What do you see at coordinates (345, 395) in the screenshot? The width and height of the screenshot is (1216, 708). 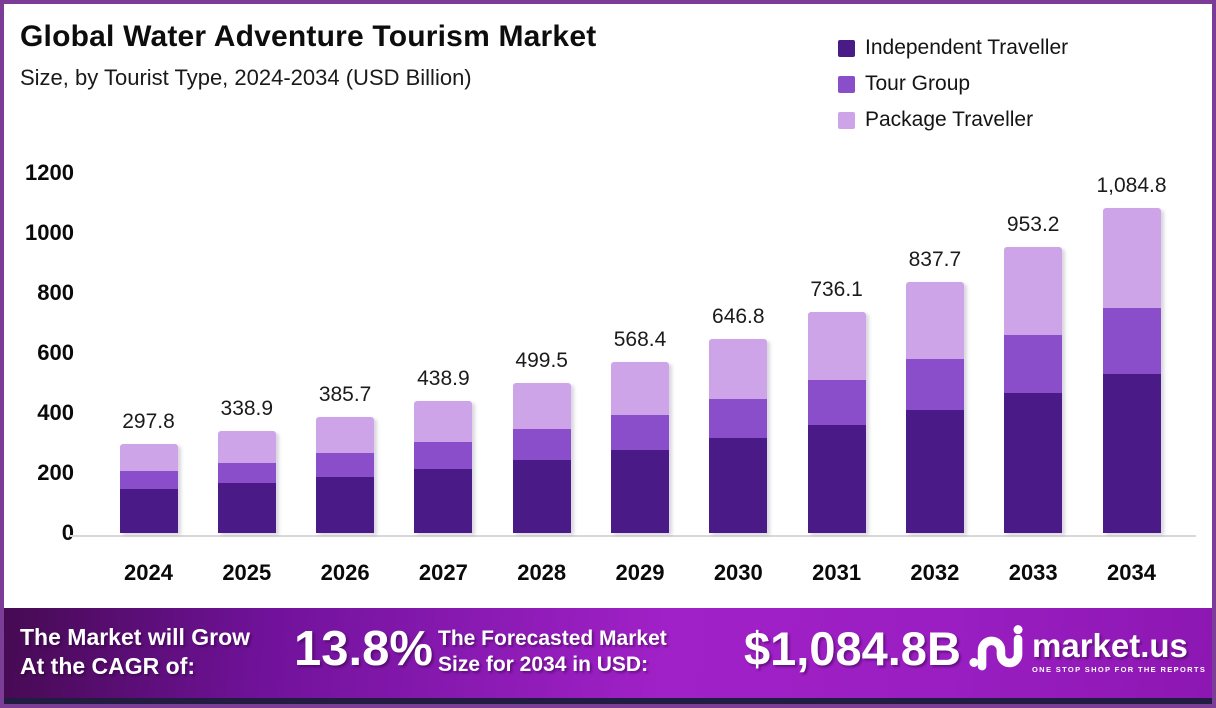 I see `bar-value-label: 385.7` at bounding box center [345, 395].